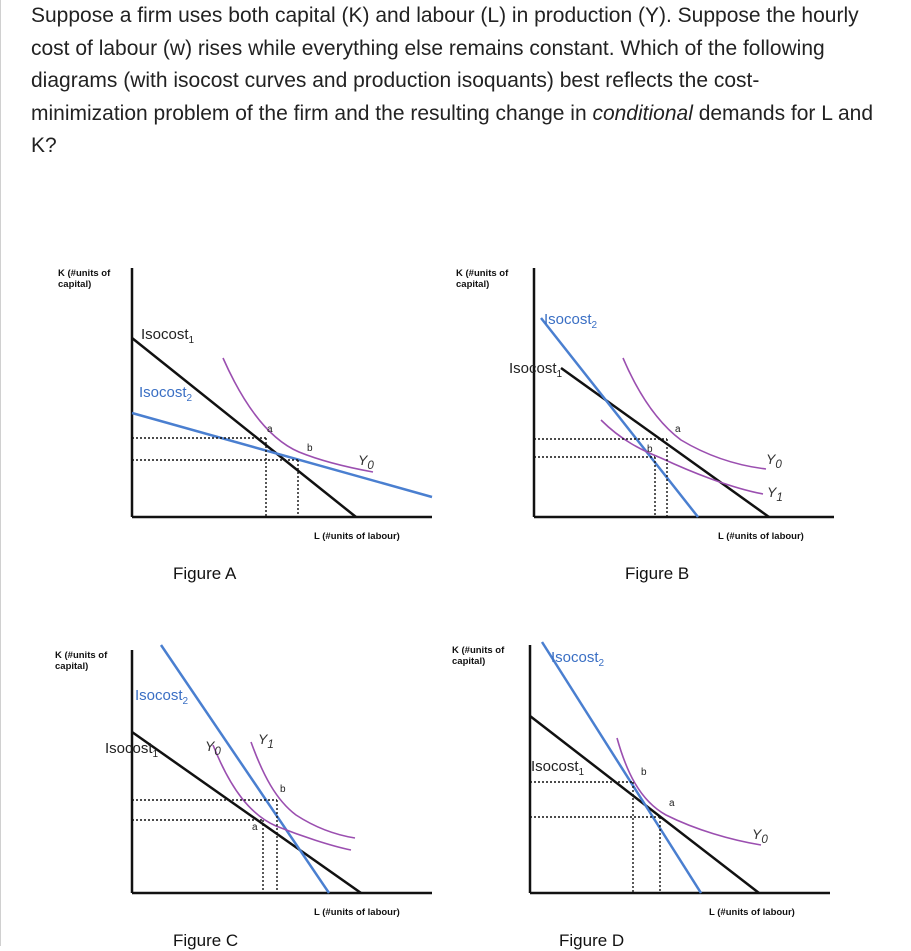 This screenshot has width=911, height=951. I want to click on figure-d-k-axis-label: K (#units of capital), so click(478, 656).